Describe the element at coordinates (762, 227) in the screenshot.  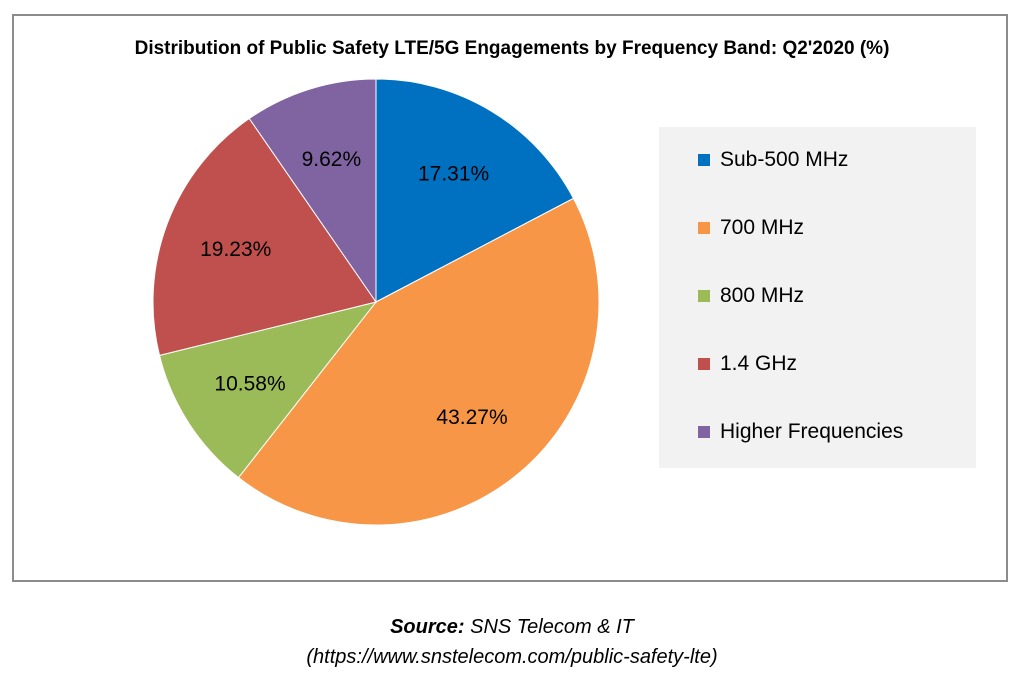
I see `legend-label: 700 MHz` at that location.